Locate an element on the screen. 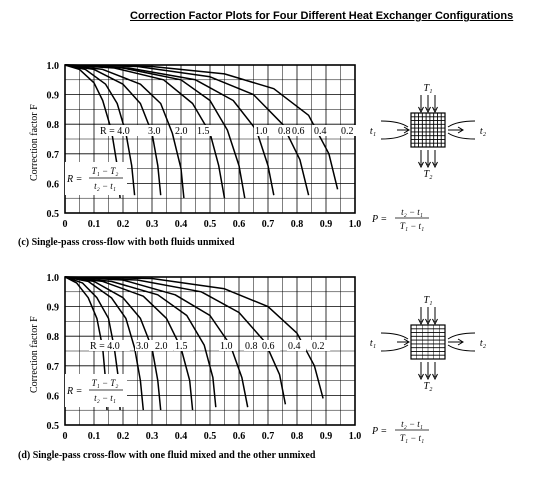  r-definition-backdrop is located at coordinates (96, 178).